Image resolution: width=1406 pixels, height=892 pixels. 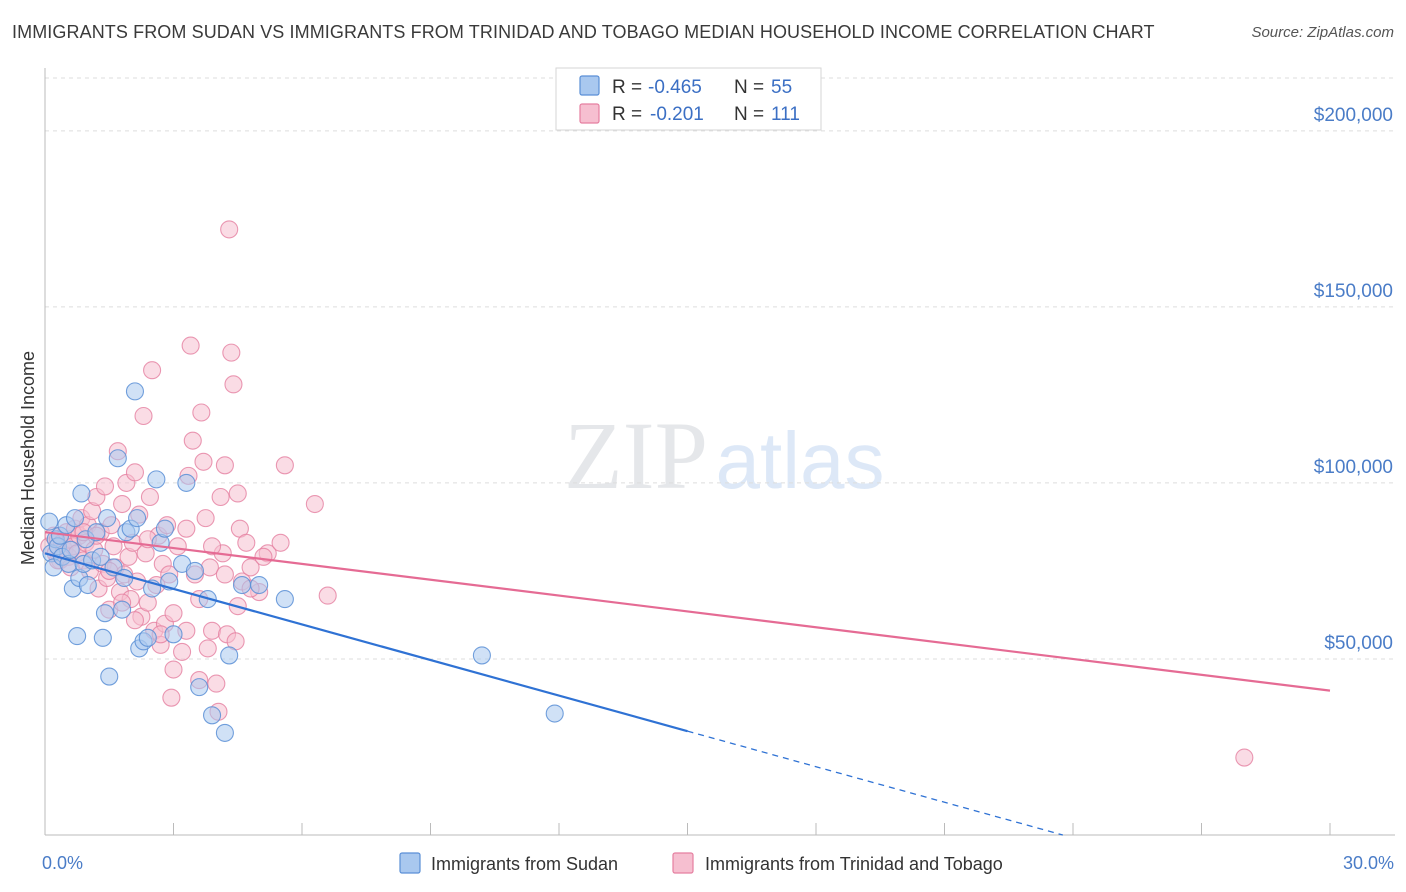 I want to click on legend-r-label-sudan: R =, so click(x=627, y=87).